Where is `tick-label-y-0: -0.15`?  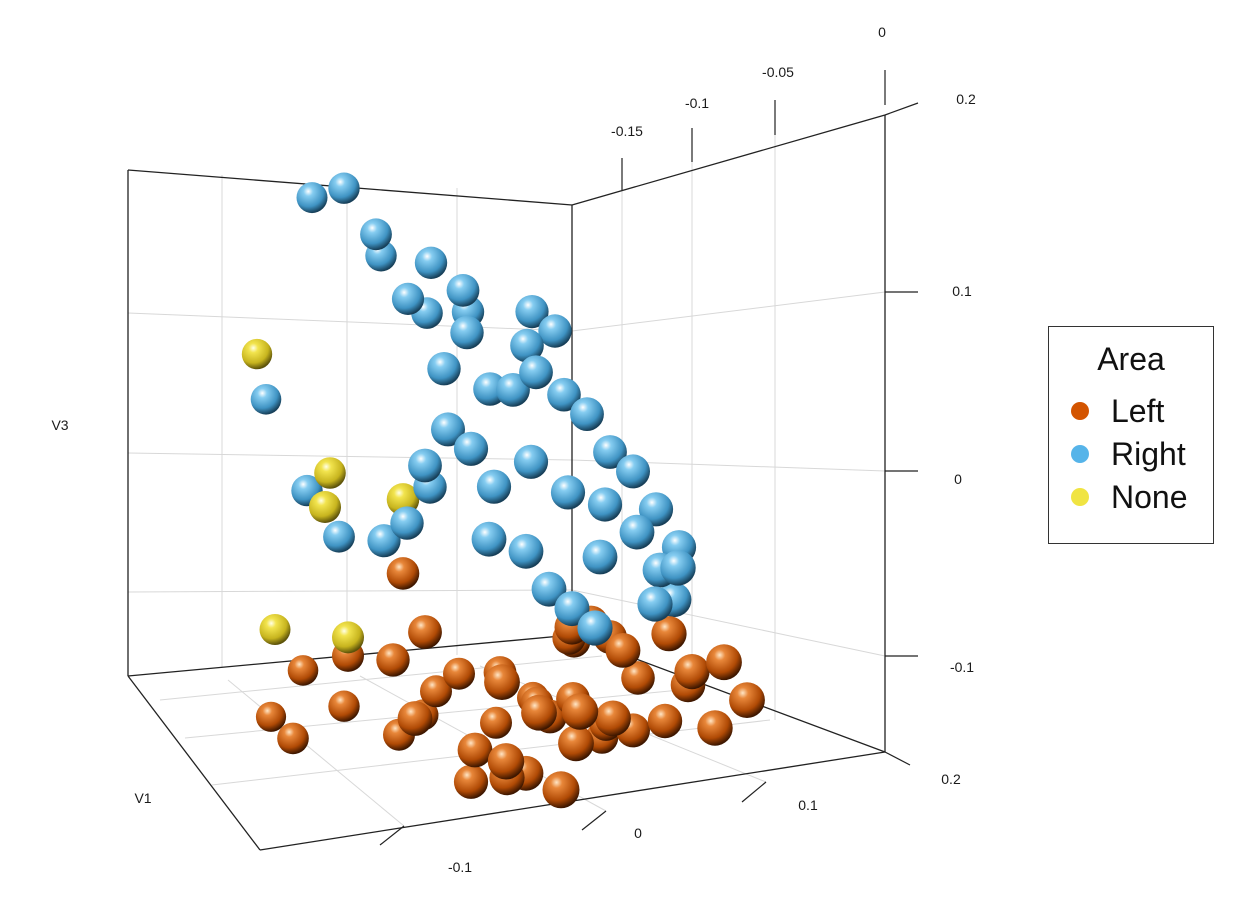
tick-label-y-0: -0.15 is located at coordinates (627, 131).